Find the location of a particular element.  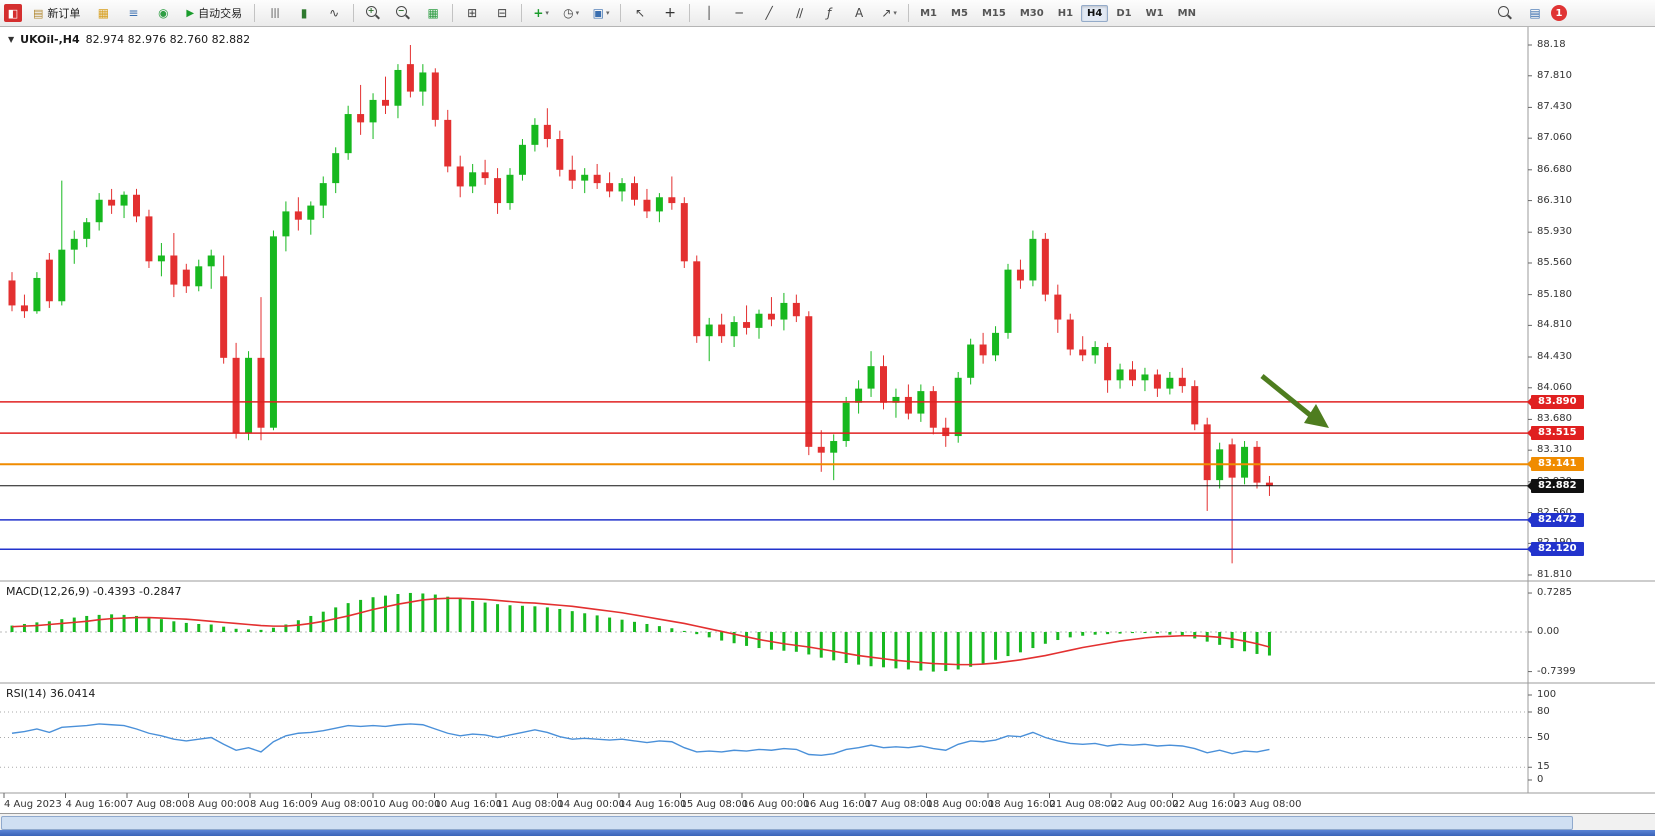

timeframe-M1: M1 is located at coordinates (929, 13).